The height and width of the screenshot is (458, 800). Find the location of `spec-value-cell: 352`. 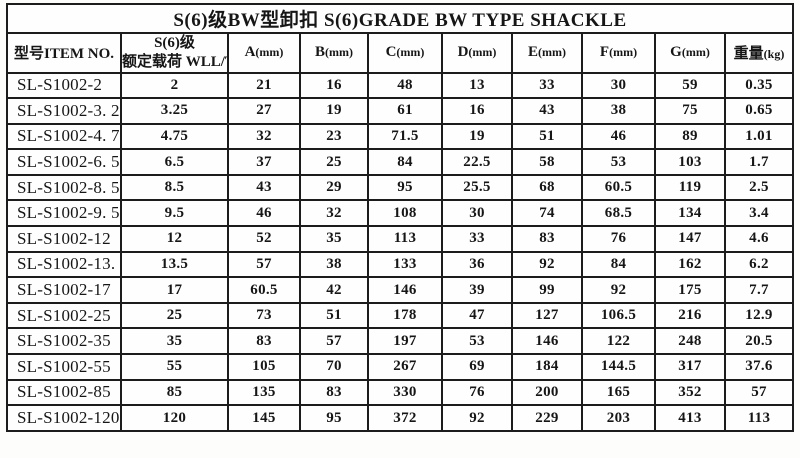

spec-value-cell: 352 is located at coordinates (690, 392).